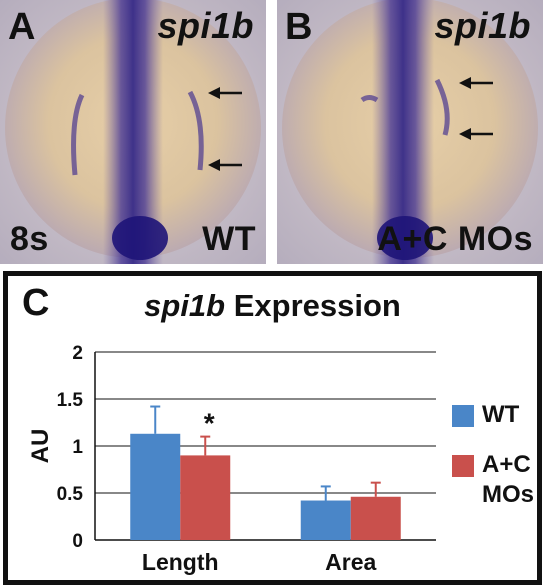 The width and height of the screenshot is (543, 586). What do you see at coordinates (180, 562) in the screenshot?
I see `x-tick-label: Length` at bounding box center [180, 562].